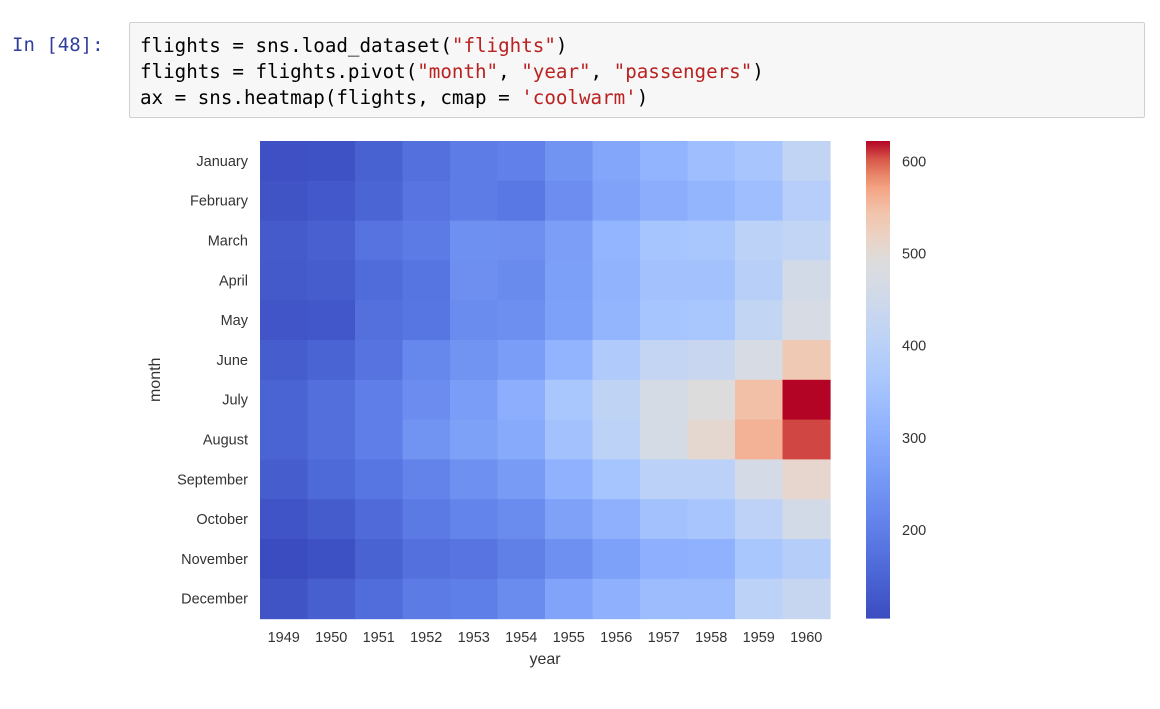 The image size is (1160, 709). What do you see at coordinates (914, 162) in the screenshot?
I see `colorbar-tick-label: 600` at bounding box center [914, 162].